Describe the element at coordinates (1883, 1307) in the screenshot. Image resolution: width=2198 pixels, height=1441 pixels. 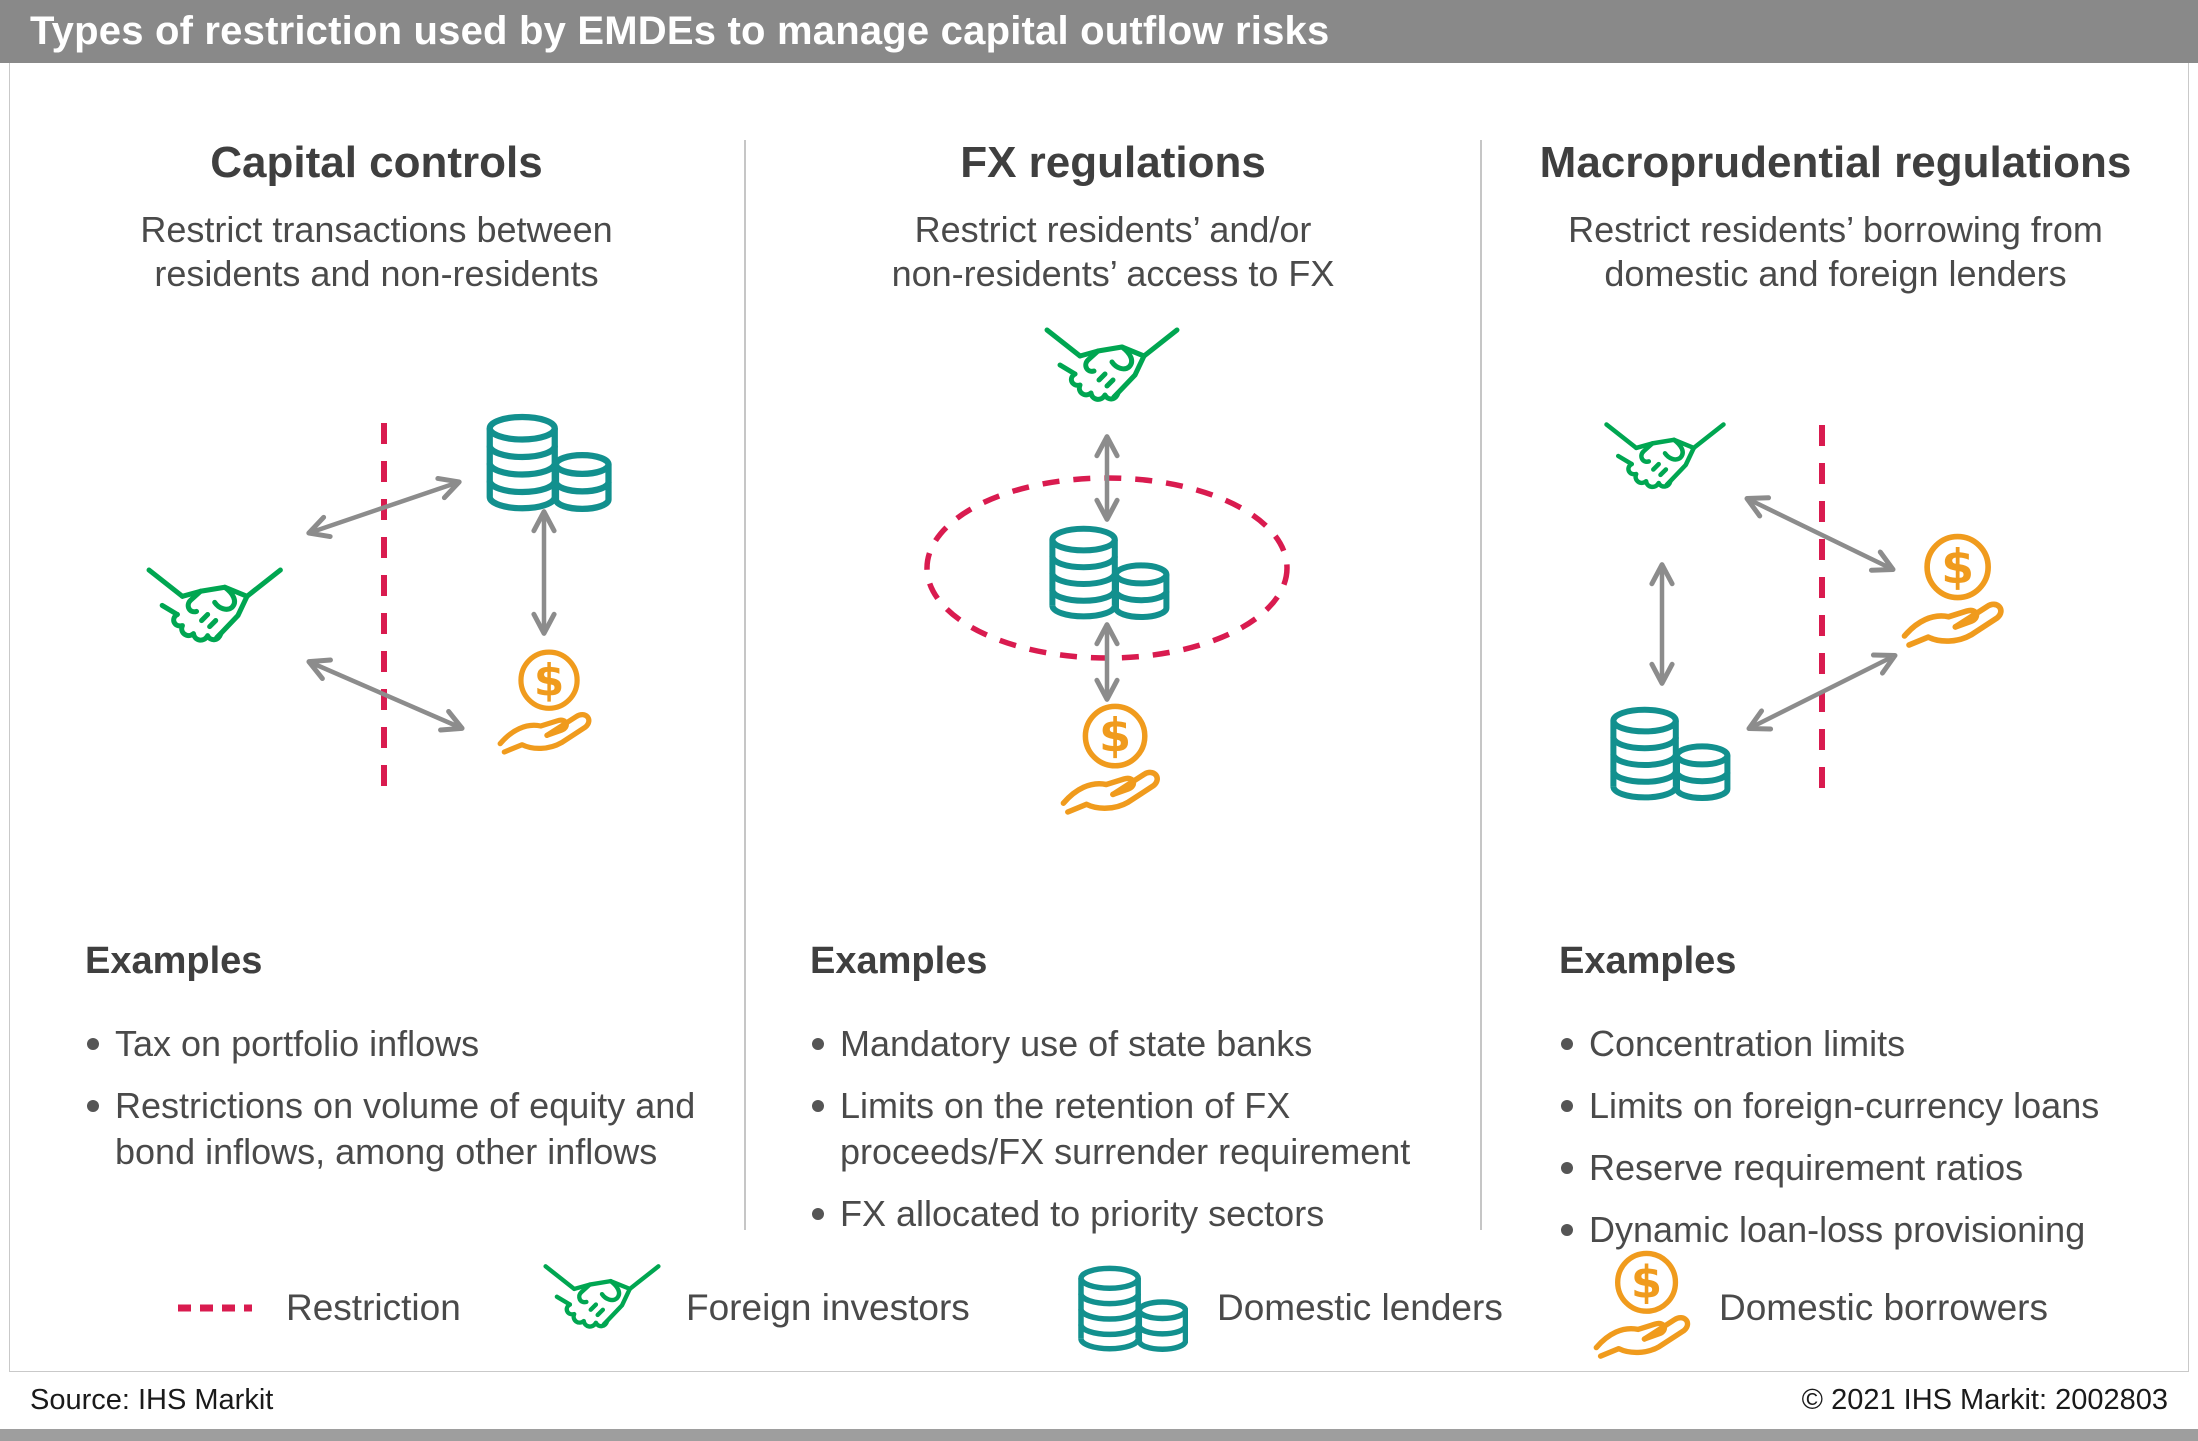
I see `legend-label: Domestic borrowers` at that location.